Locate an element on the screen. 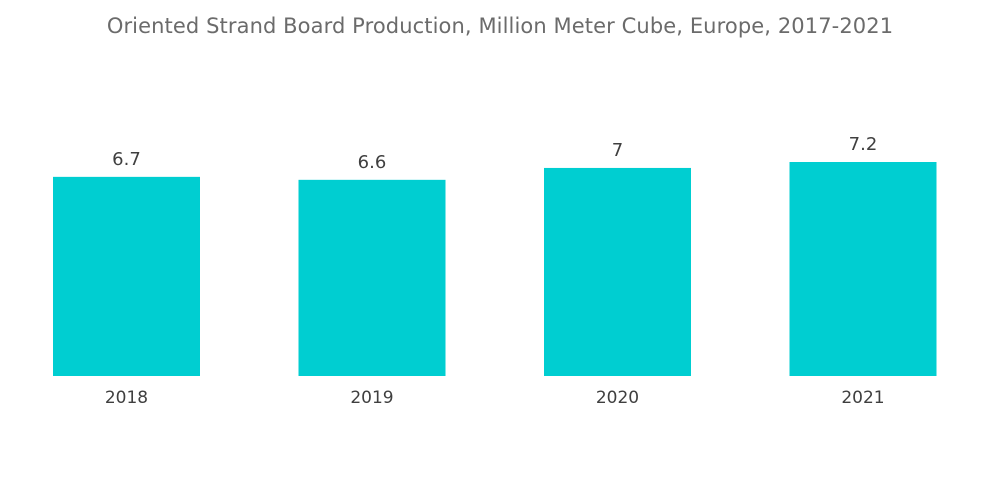 This screenshot has width=1000, height=504. data-label-2020: 7 is located at coordinates (617, 150).